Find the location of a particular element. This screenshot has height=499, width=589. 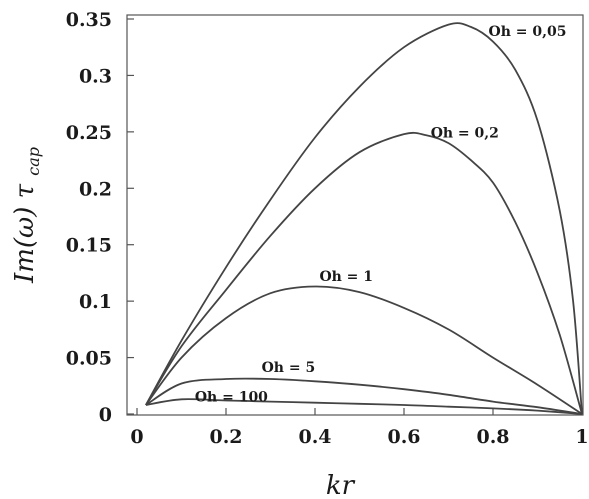

x-tick-label: 1 is located at coordinates (581, 437).